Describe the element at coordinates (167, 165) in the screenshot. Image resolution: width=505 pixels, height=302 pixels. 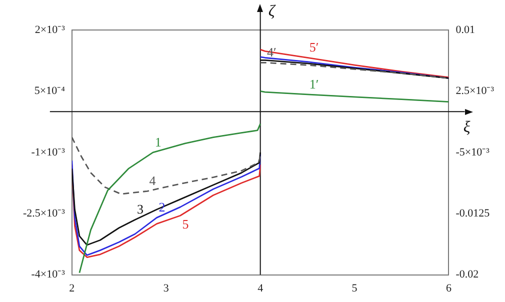
I see `line-series` at that location.